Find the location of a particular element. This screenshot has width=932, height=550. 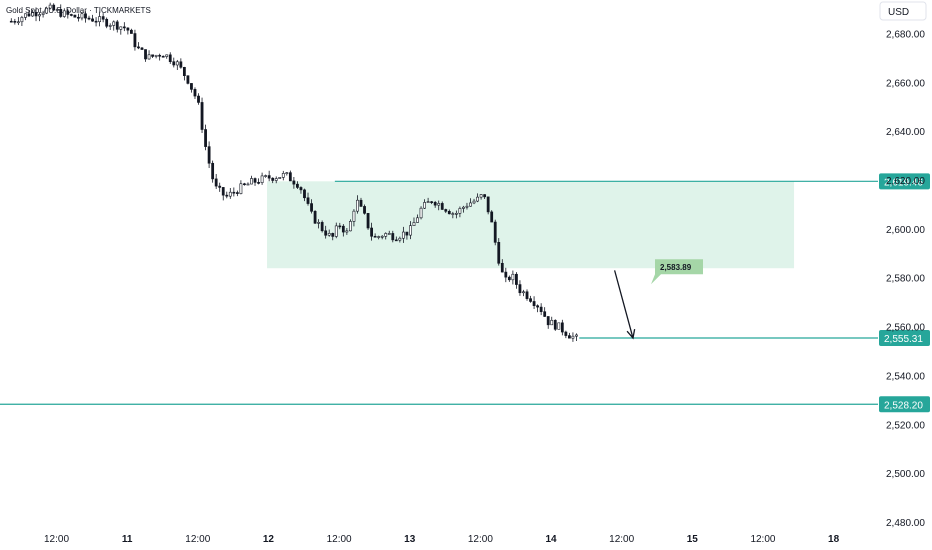

level-price-label: 2,528.20 is located at coordinates (903, 405).